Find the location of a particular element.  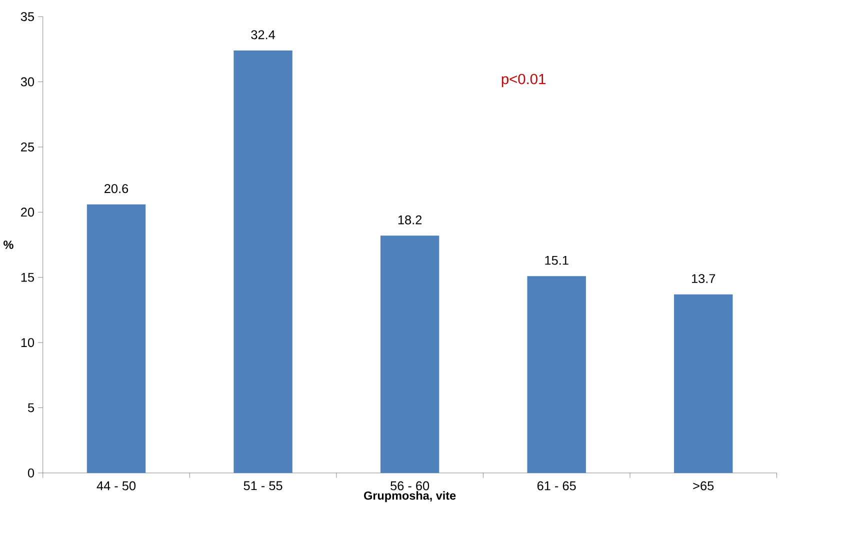

annotation: p<0.01 is located at coordinates (524, 80).